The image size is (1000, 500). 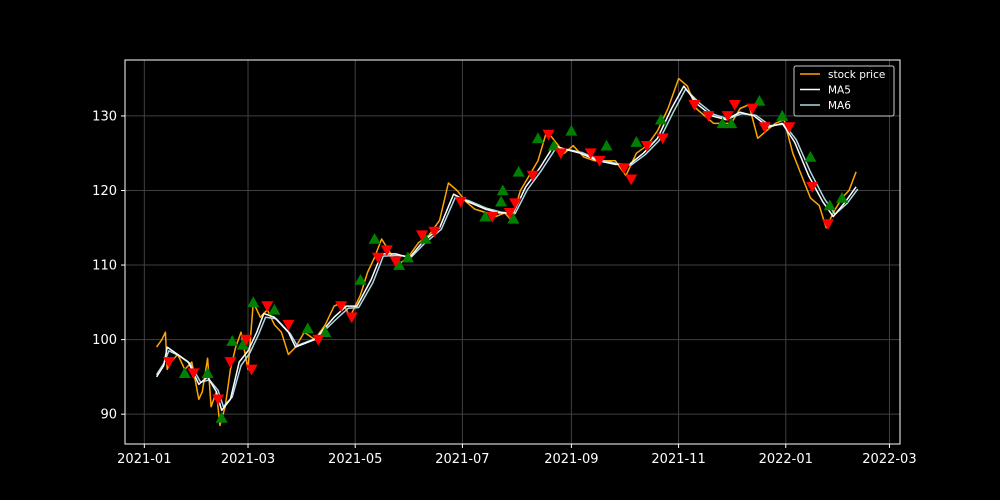 I want to click on legend-label-stock-price: stock price, so click(x=856, y=75).